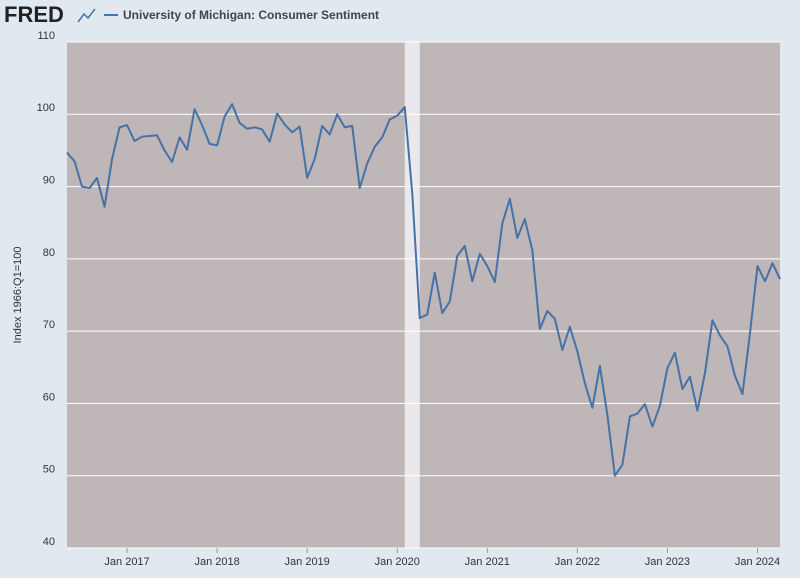  What do you see at coordinates (757, 562) in the screenshot?
I see `x-tick-label: Jan 2024` at bounding box center [757, 562].